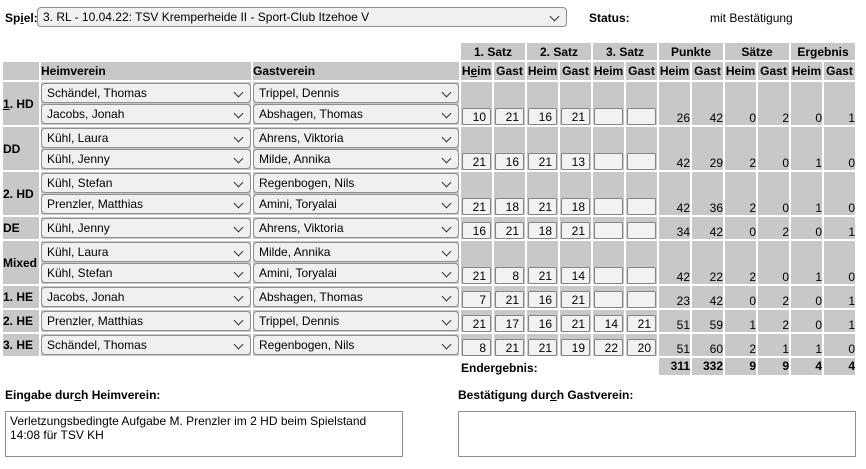 The image size is (866, 469). I want to click on gast-players-cell: Milde, Annika Amini, Toryalai, so click(356, 262).